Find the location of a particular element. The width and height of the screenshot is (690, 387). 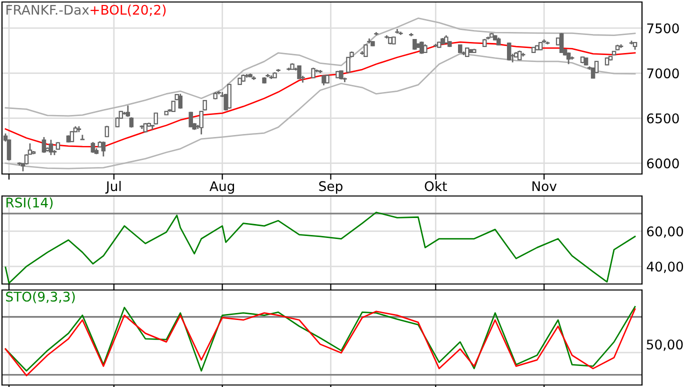

y-tick-label: 60,00 is located at coordinates (665, 232).